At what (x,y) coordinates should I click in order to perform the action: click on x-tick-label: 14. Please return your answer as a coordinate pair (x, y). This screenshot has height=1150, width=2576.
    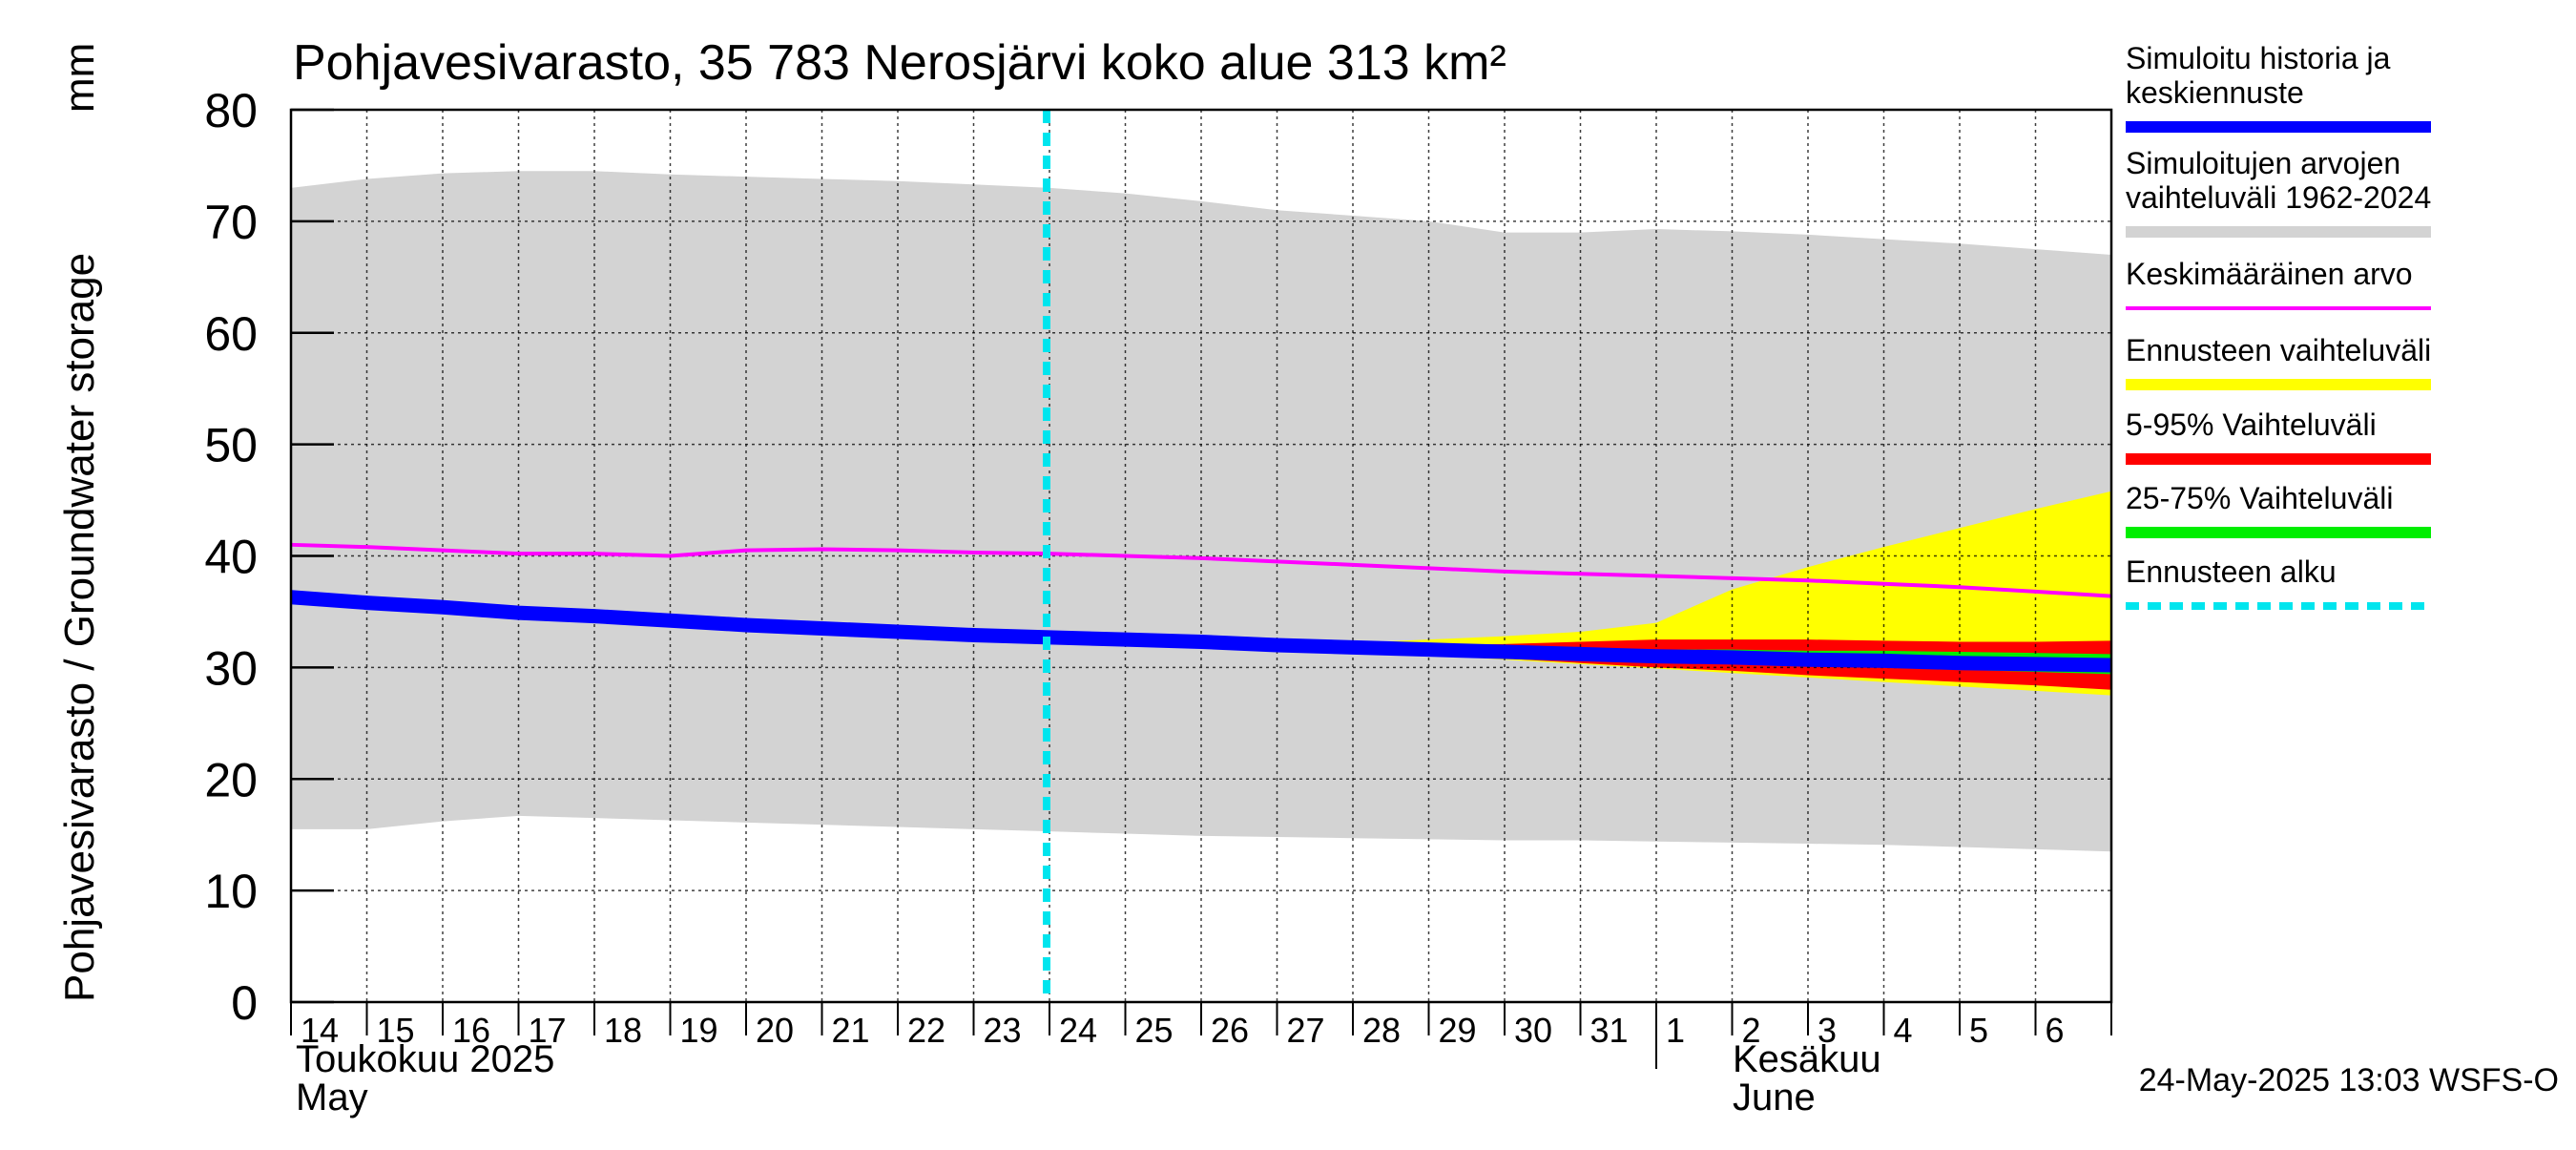
    Looking at the image, I should click on (320, 1030).